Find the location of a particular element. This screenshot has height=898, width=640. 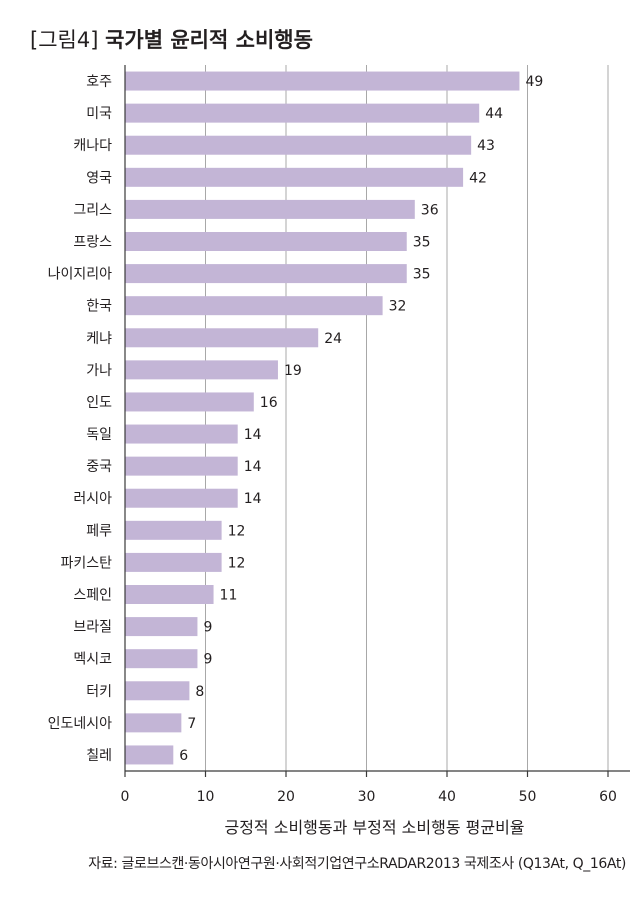

figure-number: [그림4] is located at coordinates (64, 40).